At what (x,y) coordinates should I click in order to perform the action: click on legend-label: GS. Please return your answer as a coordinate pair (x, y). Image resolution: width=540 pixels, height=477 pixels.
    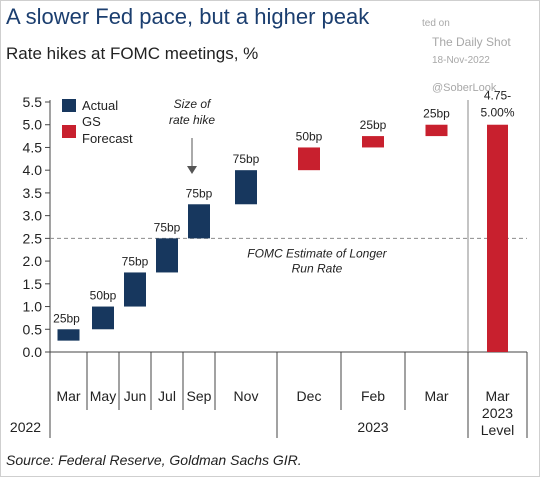
    Looking at the image, I should click on (91, 121).